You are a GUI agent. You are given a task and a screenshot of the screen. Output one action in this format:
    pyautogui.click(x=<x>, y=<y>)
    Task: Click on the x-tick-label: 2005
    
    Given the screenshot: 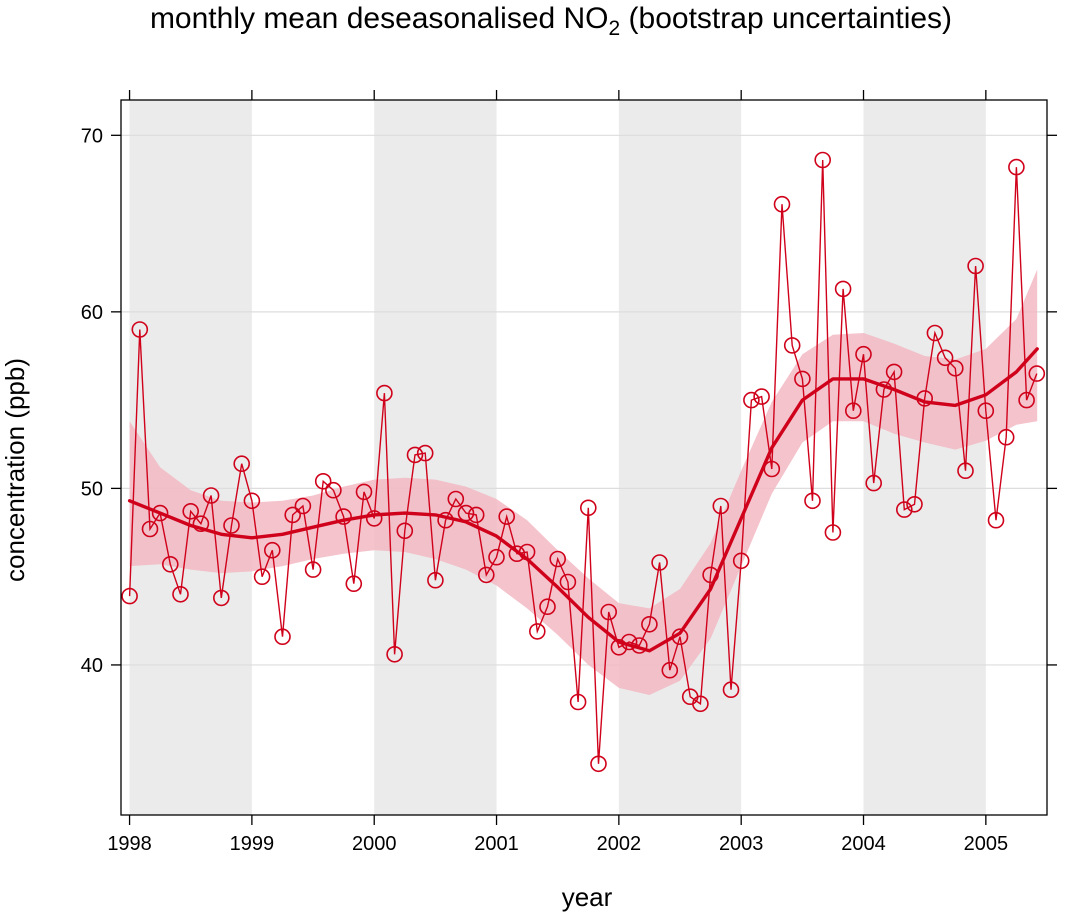 What is the action you would take?
    pyautogui.click(x=986, y=844)
    